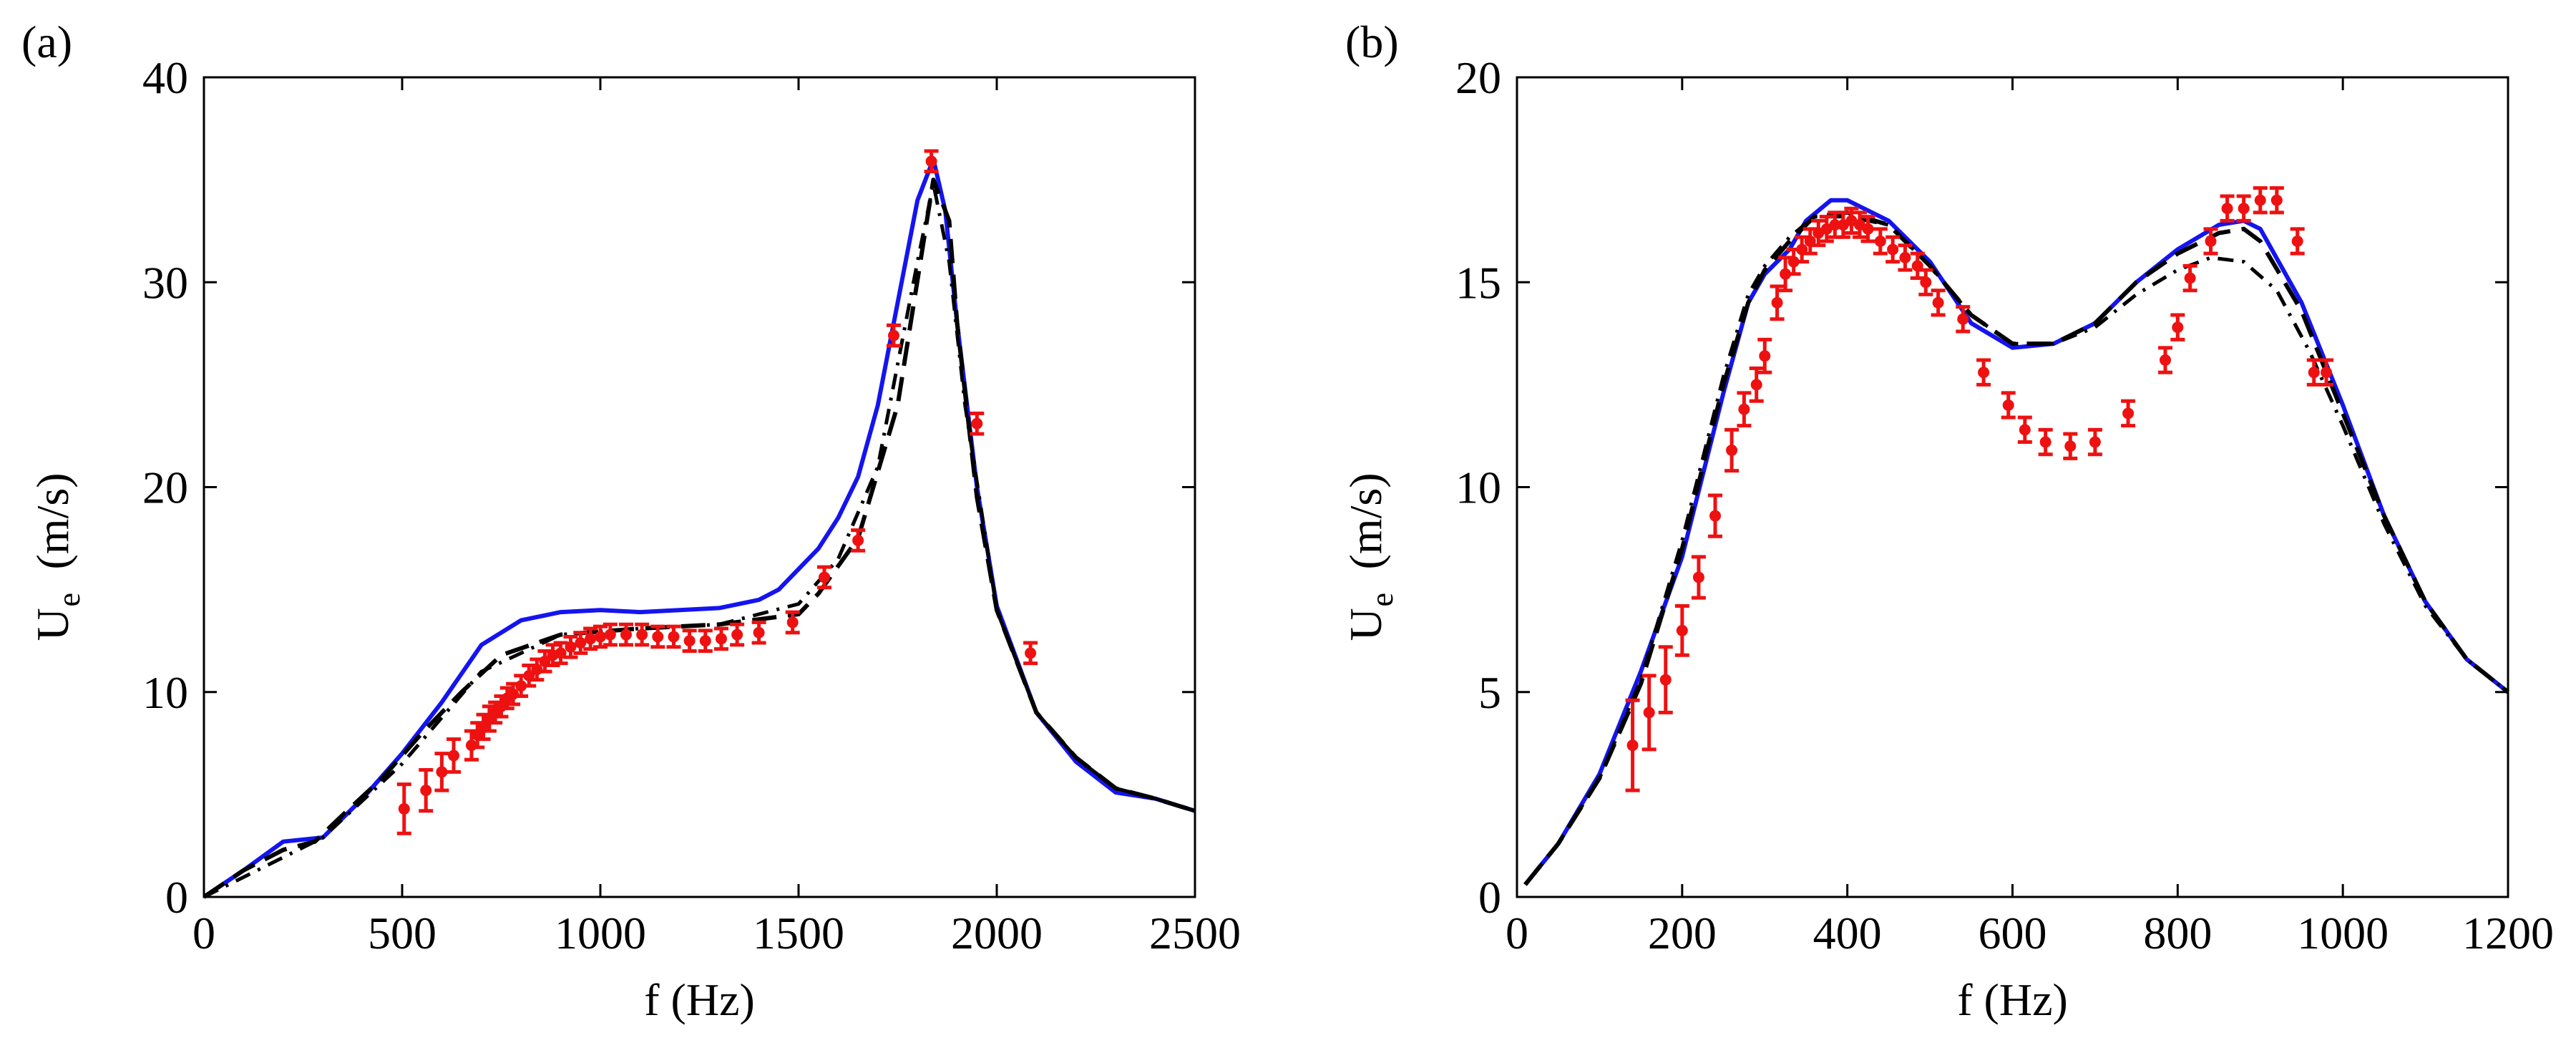 The height and width of the screenshot is (1053, 2576). What do you see at coordinates (2012, 999) in the screenshot?
I see `panel-b-x-axis-label: f (Hz)` at bounding box center [2012, 999].